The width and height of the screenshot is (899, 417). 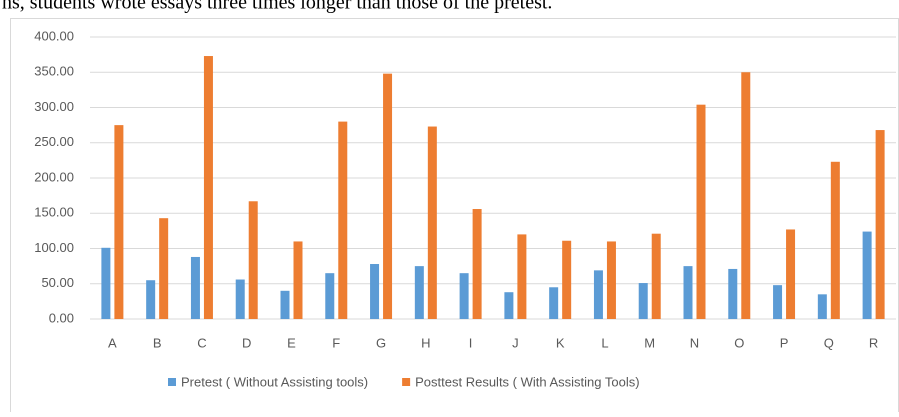 What do you see at coordinates (649, 342) in the screenshot?
I see `x-tick-label: M` at bounding box center [649, 342].